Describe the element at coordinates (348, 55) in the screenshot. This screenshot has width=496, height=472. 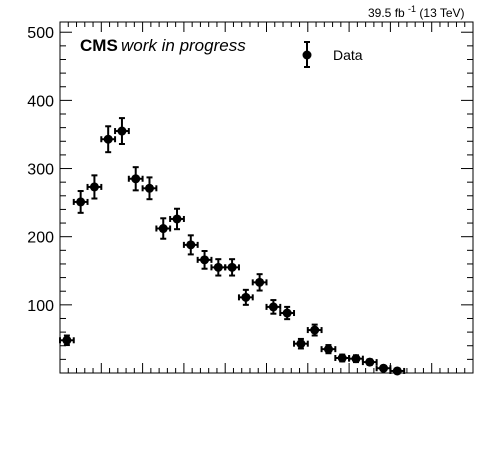
I see `legend-label-data: Data` at that location.